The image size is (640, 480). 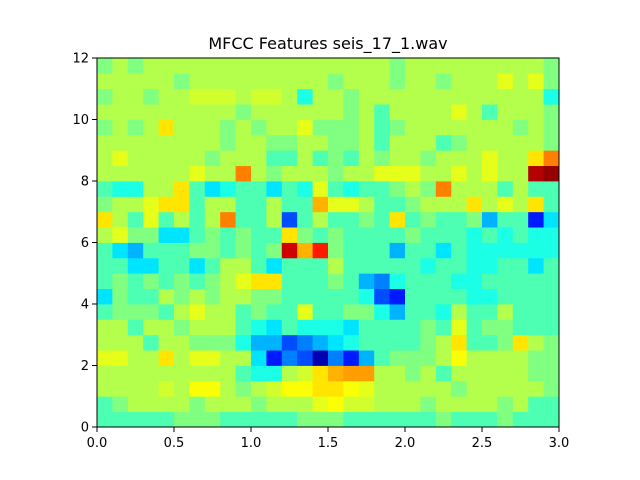 What do you see at coordinates (251, 443) in the screenshot?
I see `x-tick-label: 1.0` at bounding box center [251, 443].